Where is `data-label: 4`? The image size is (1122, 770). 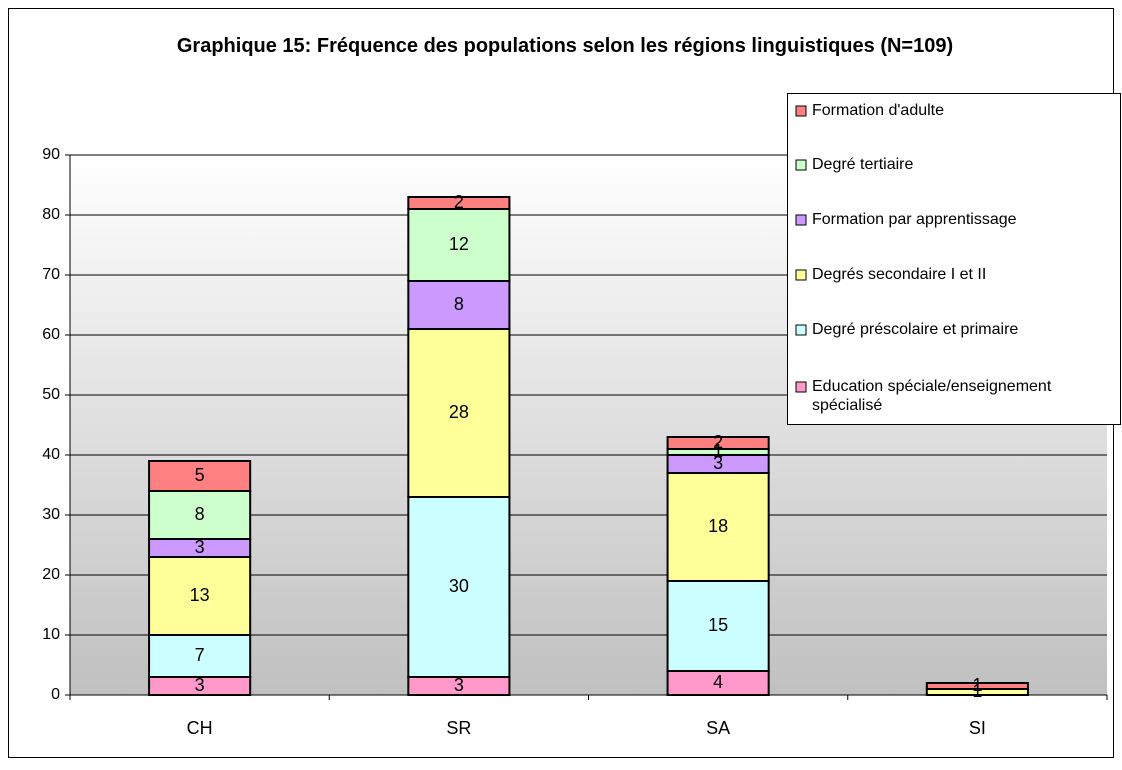
data-label: 4 is located at coordinates (718, 682).